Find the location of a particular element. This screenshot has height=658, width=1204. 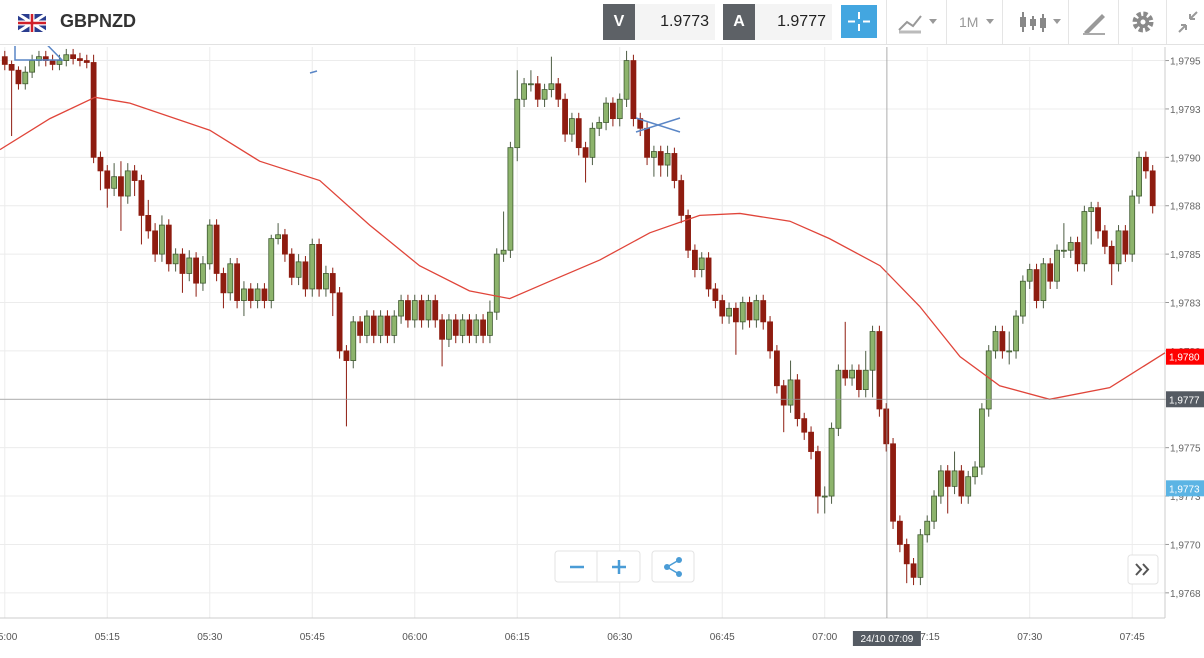

scroll-end-button is located at coordinates (1143, 569).